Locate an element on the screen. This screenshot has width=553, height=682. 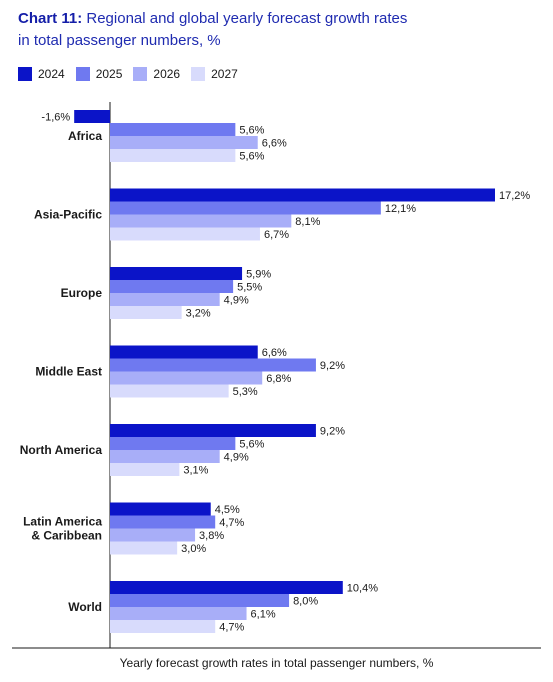
data-label-africa-2024: -1,6% is located at coordinates (55, 118).